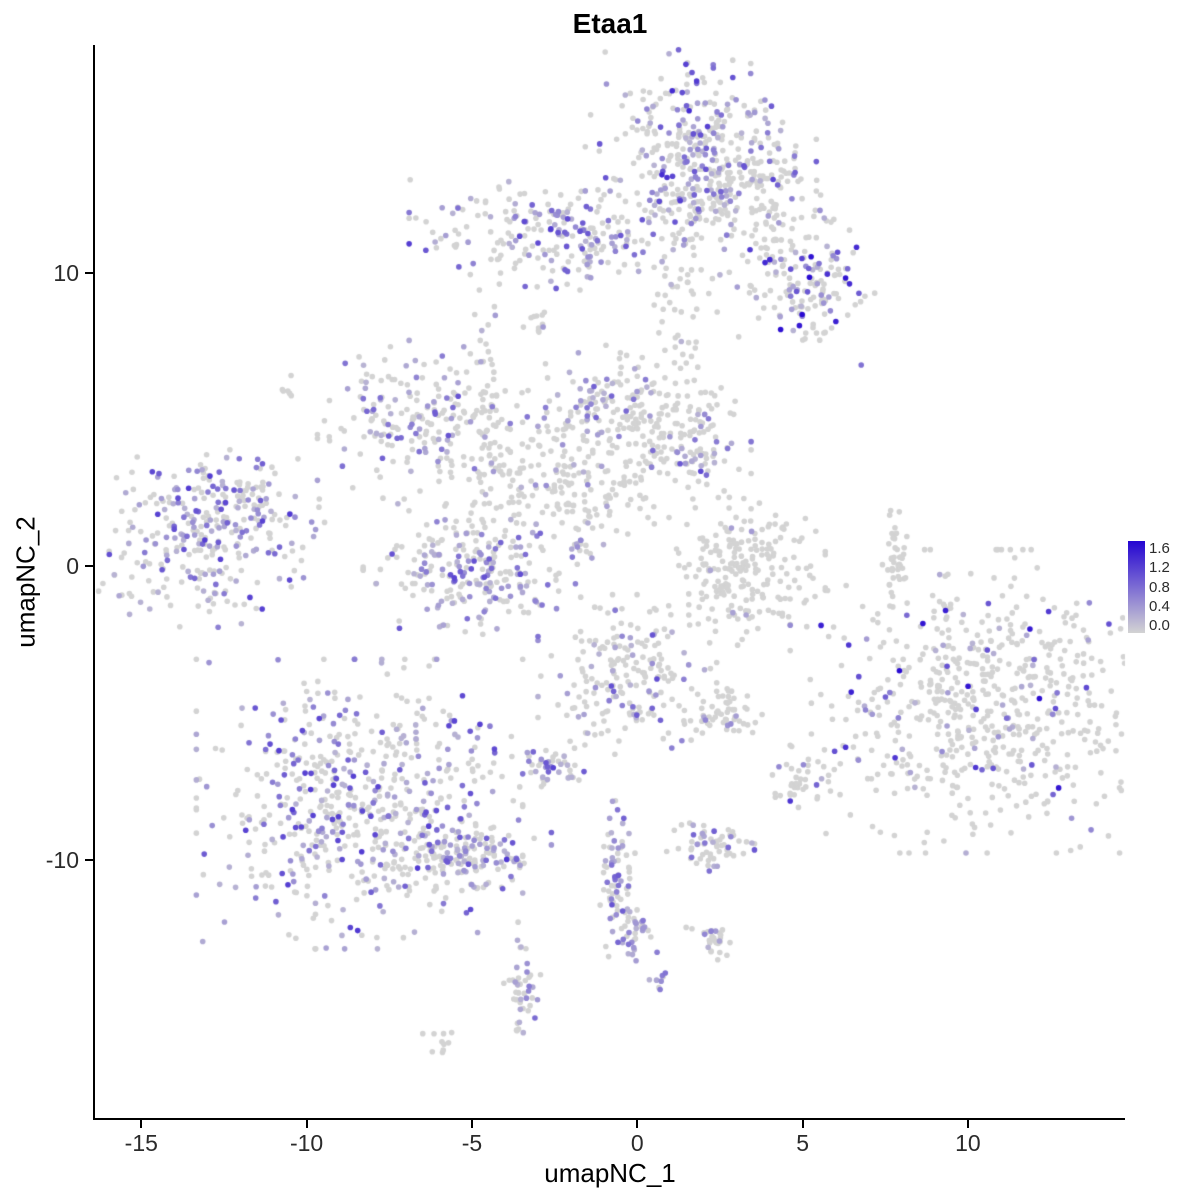 Image resolution: width=1200 pixels, height=1200 pixels. I want to click on x-axis-line, so click(609, 1119).